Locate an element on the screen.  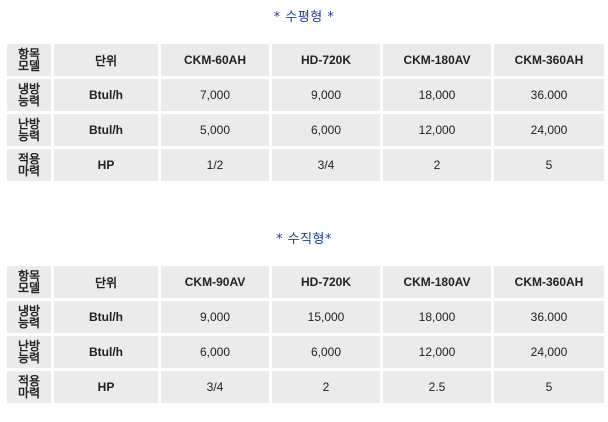
table-row: 난방 능력 Btul/h 6,000 6,000 12,000 24,000 is located at coordinates (305, 352).